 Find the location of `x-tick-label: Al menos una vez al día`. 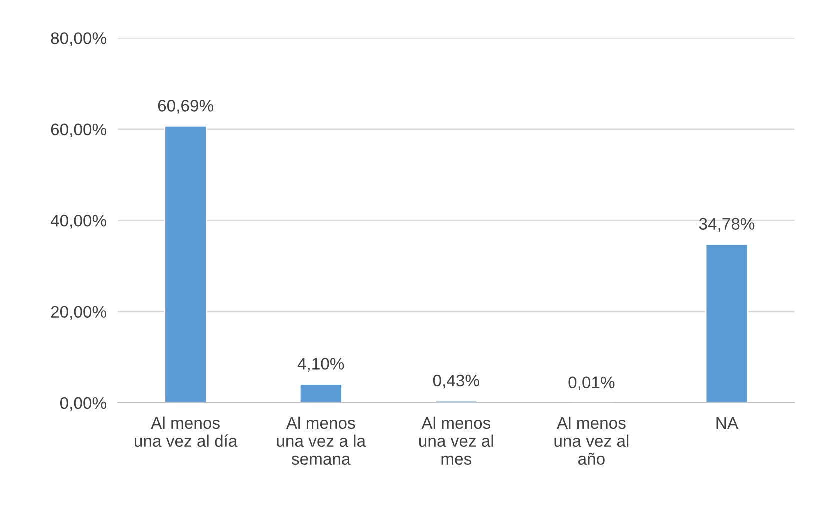

x-tick-label: Al menos una vez al día is located at coordinates (186, 432).